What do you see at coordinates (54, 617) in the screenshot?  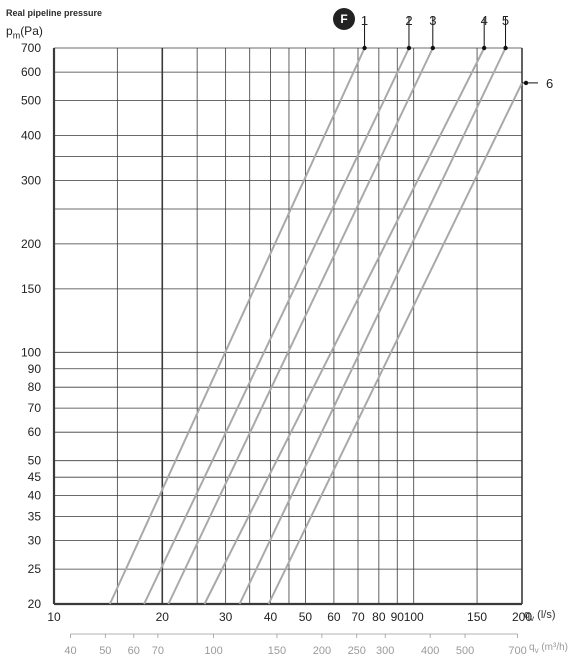 I see `x-tick-label: 10` at bounding box center [54, 617].